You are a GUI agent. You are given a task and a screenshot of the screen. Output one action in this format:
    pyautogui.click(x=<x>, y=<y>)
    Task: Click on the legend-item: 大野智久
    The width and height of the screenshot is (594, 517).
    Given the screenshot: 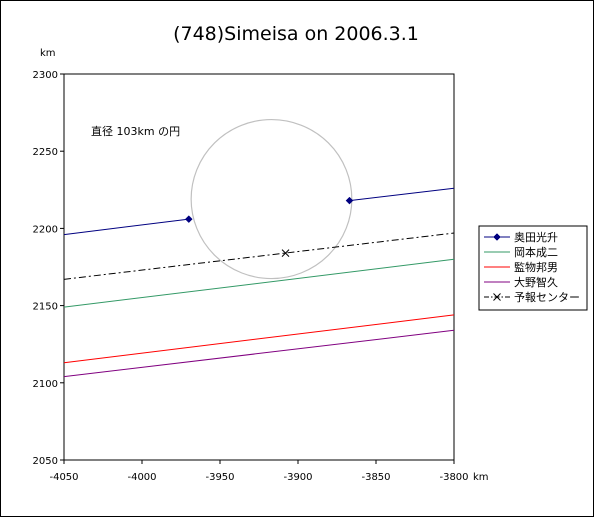 What is the action you would take?
    pyautogui.click(x=521, y=282)
    